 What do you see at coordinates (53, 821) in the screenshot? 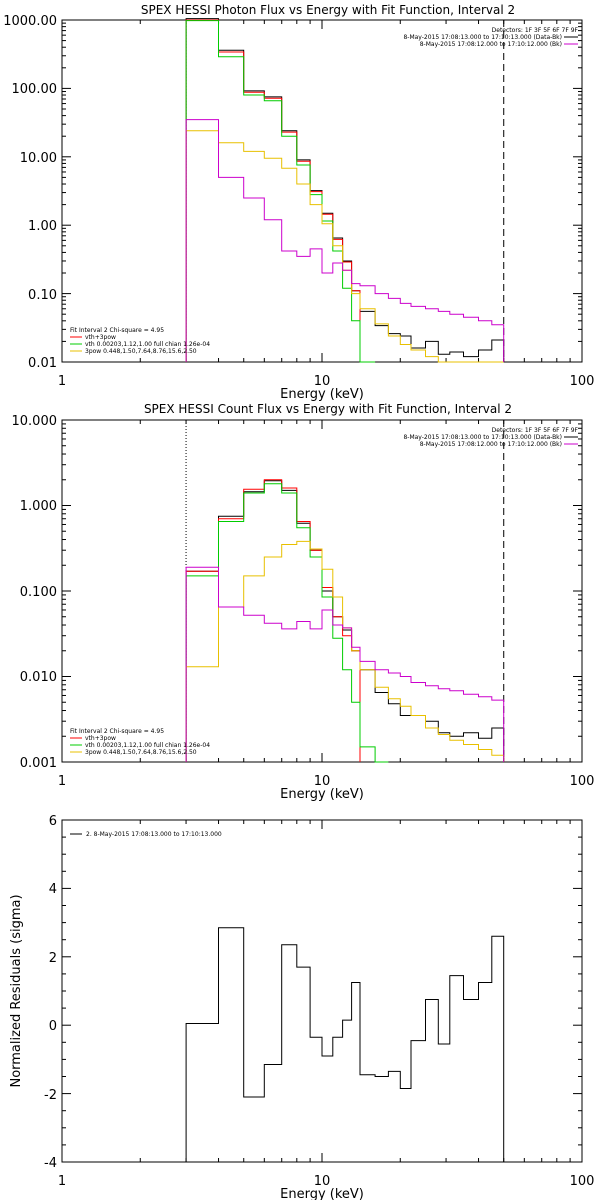
I see `y-tick-label: 6` at bounding box center [53, 821].